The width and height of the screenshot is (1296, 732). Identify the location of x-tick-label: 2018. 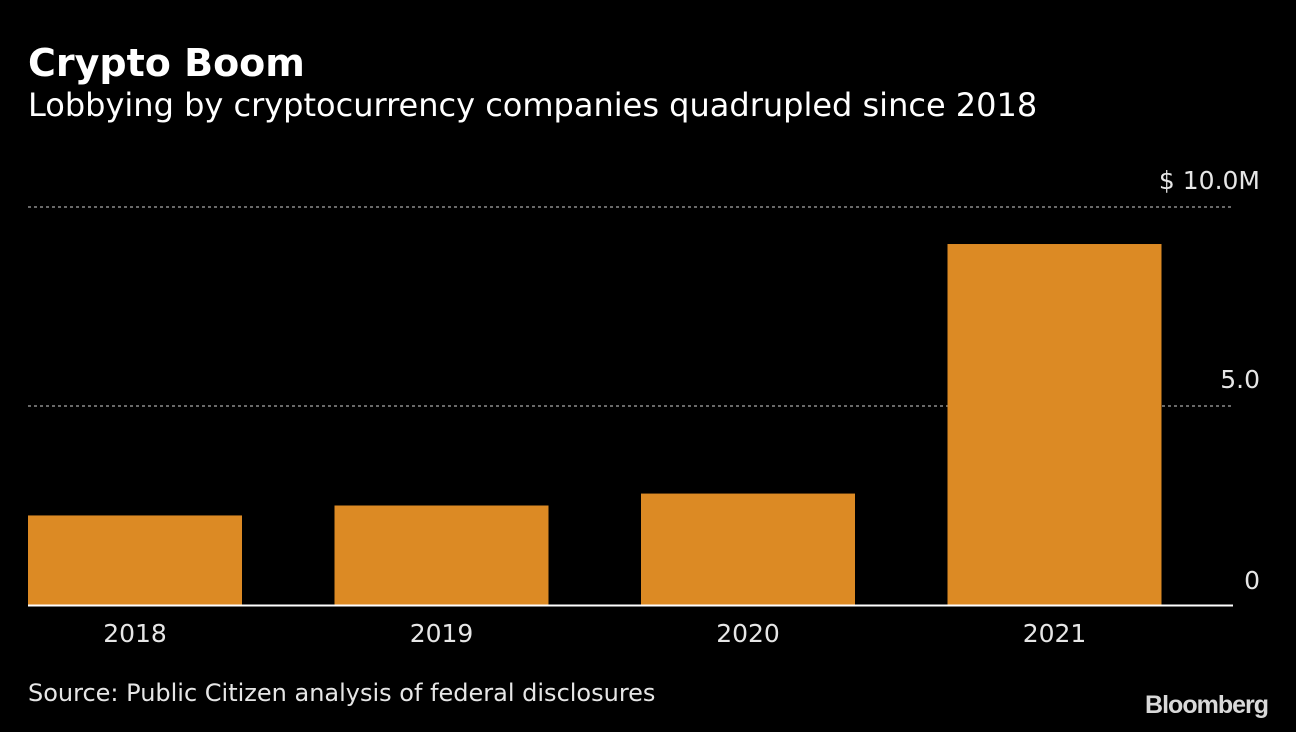
(135, 633).